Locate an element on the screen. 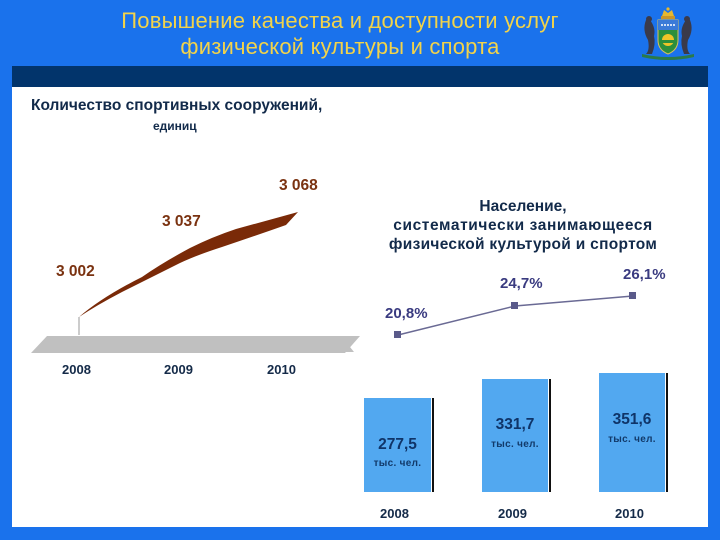  facilities-chart-subtitle: единиц is located at coordinates (175, 126).